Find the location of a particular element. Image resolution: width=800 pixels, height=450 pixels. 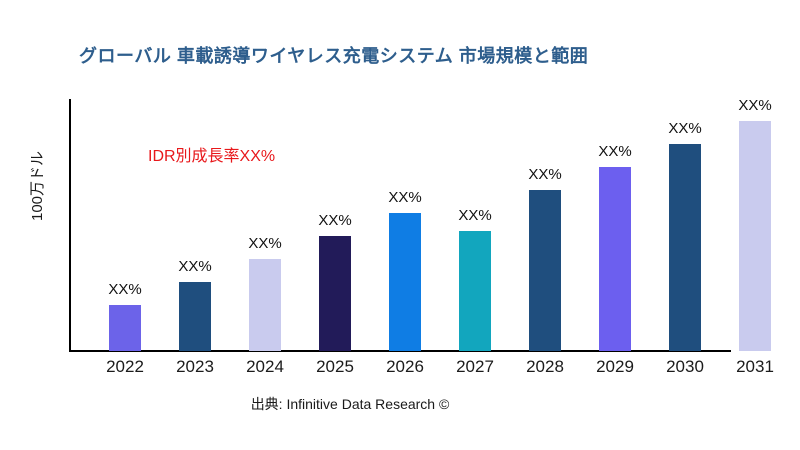

x-tick-label-2022: 2022 is located at coordinates (125, 366).